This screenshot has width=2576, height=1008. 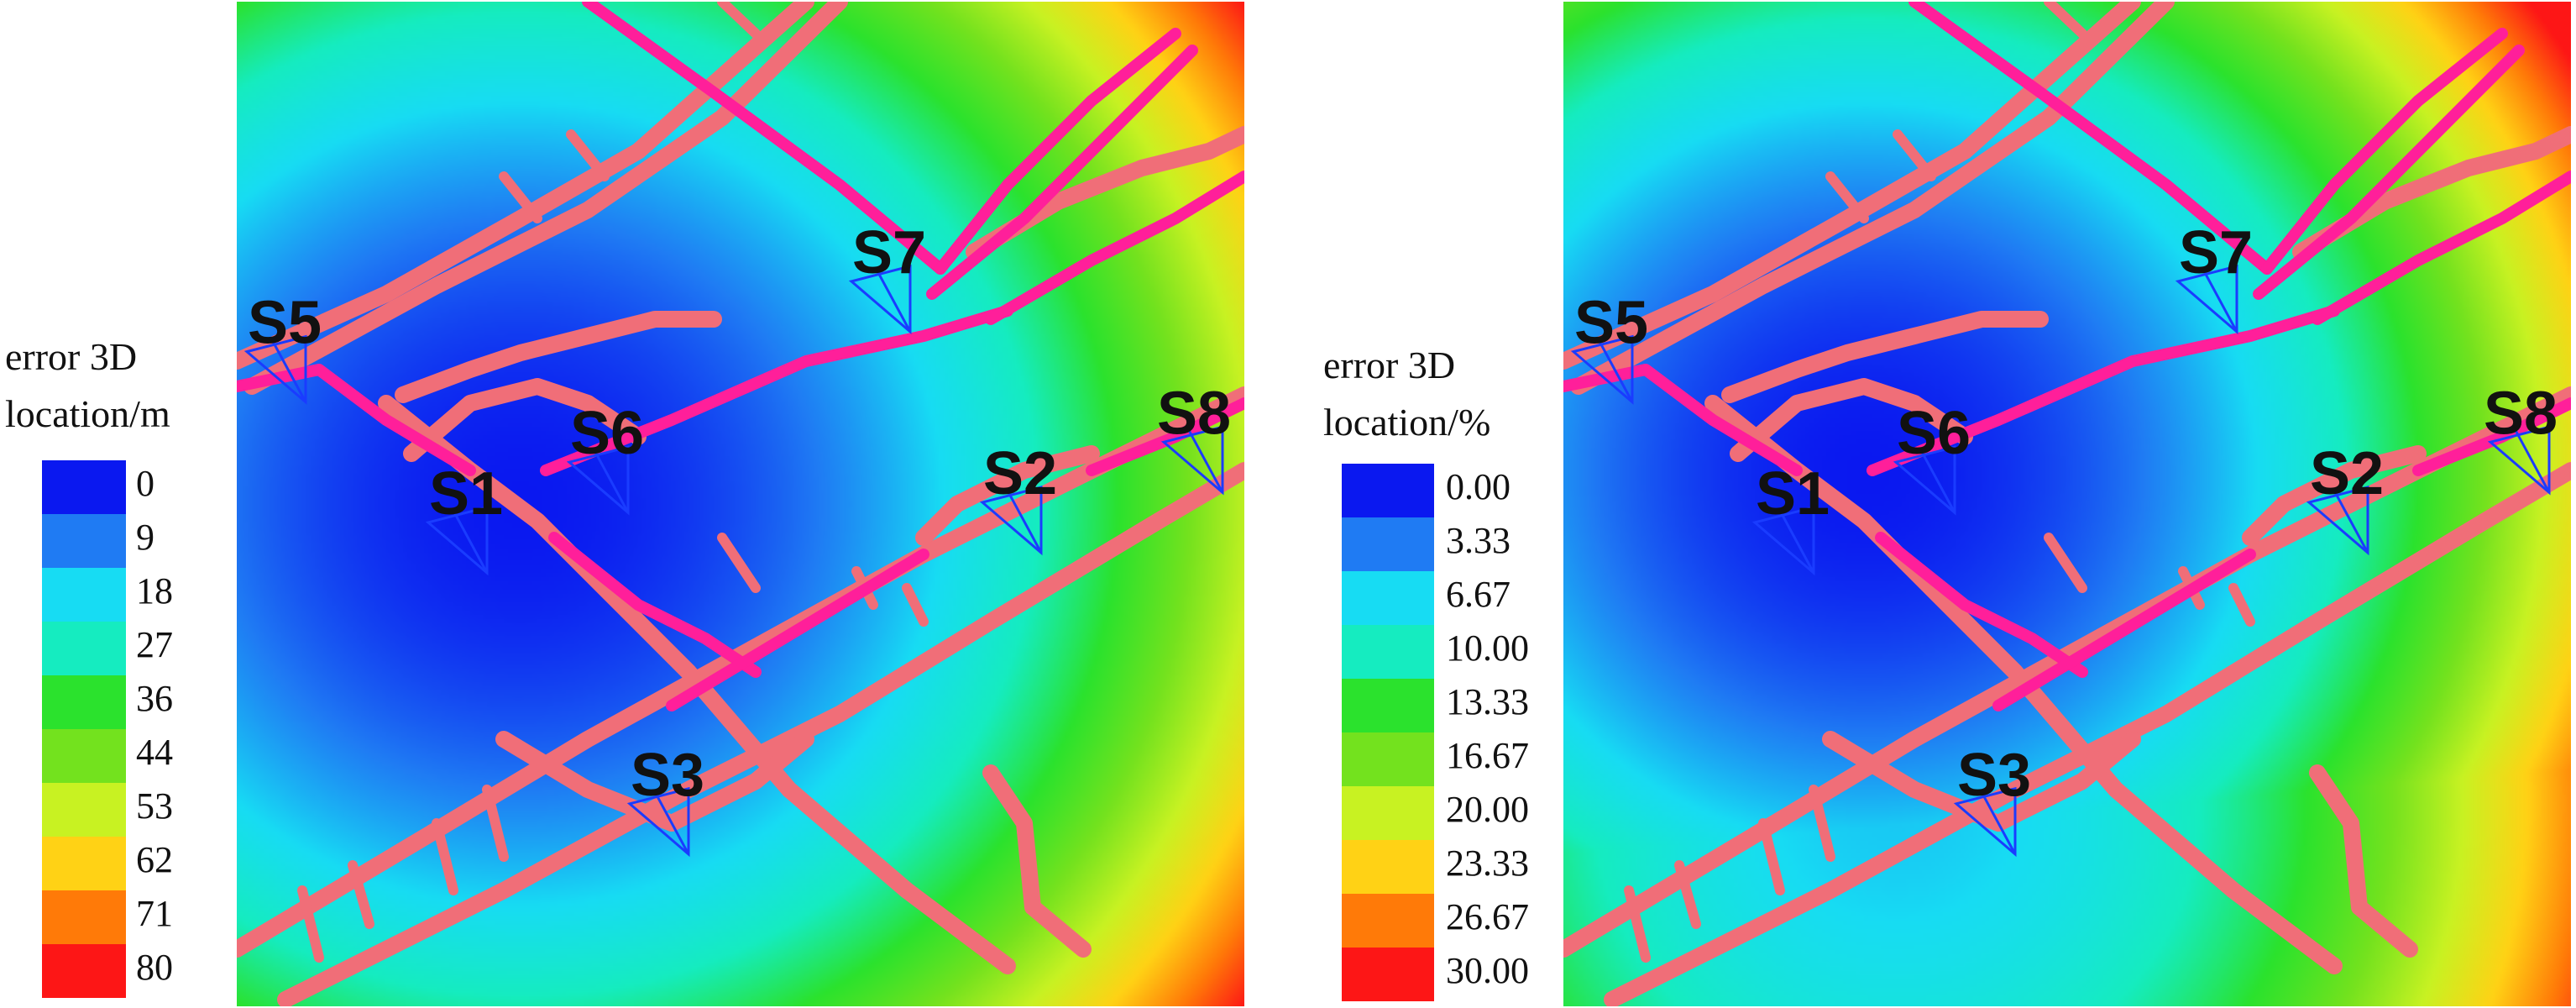 What do you see at coordinates (1406, 422) in the screenshot?
I see `legend-title-line-2: location/%` at bounding box center [1406, 422].